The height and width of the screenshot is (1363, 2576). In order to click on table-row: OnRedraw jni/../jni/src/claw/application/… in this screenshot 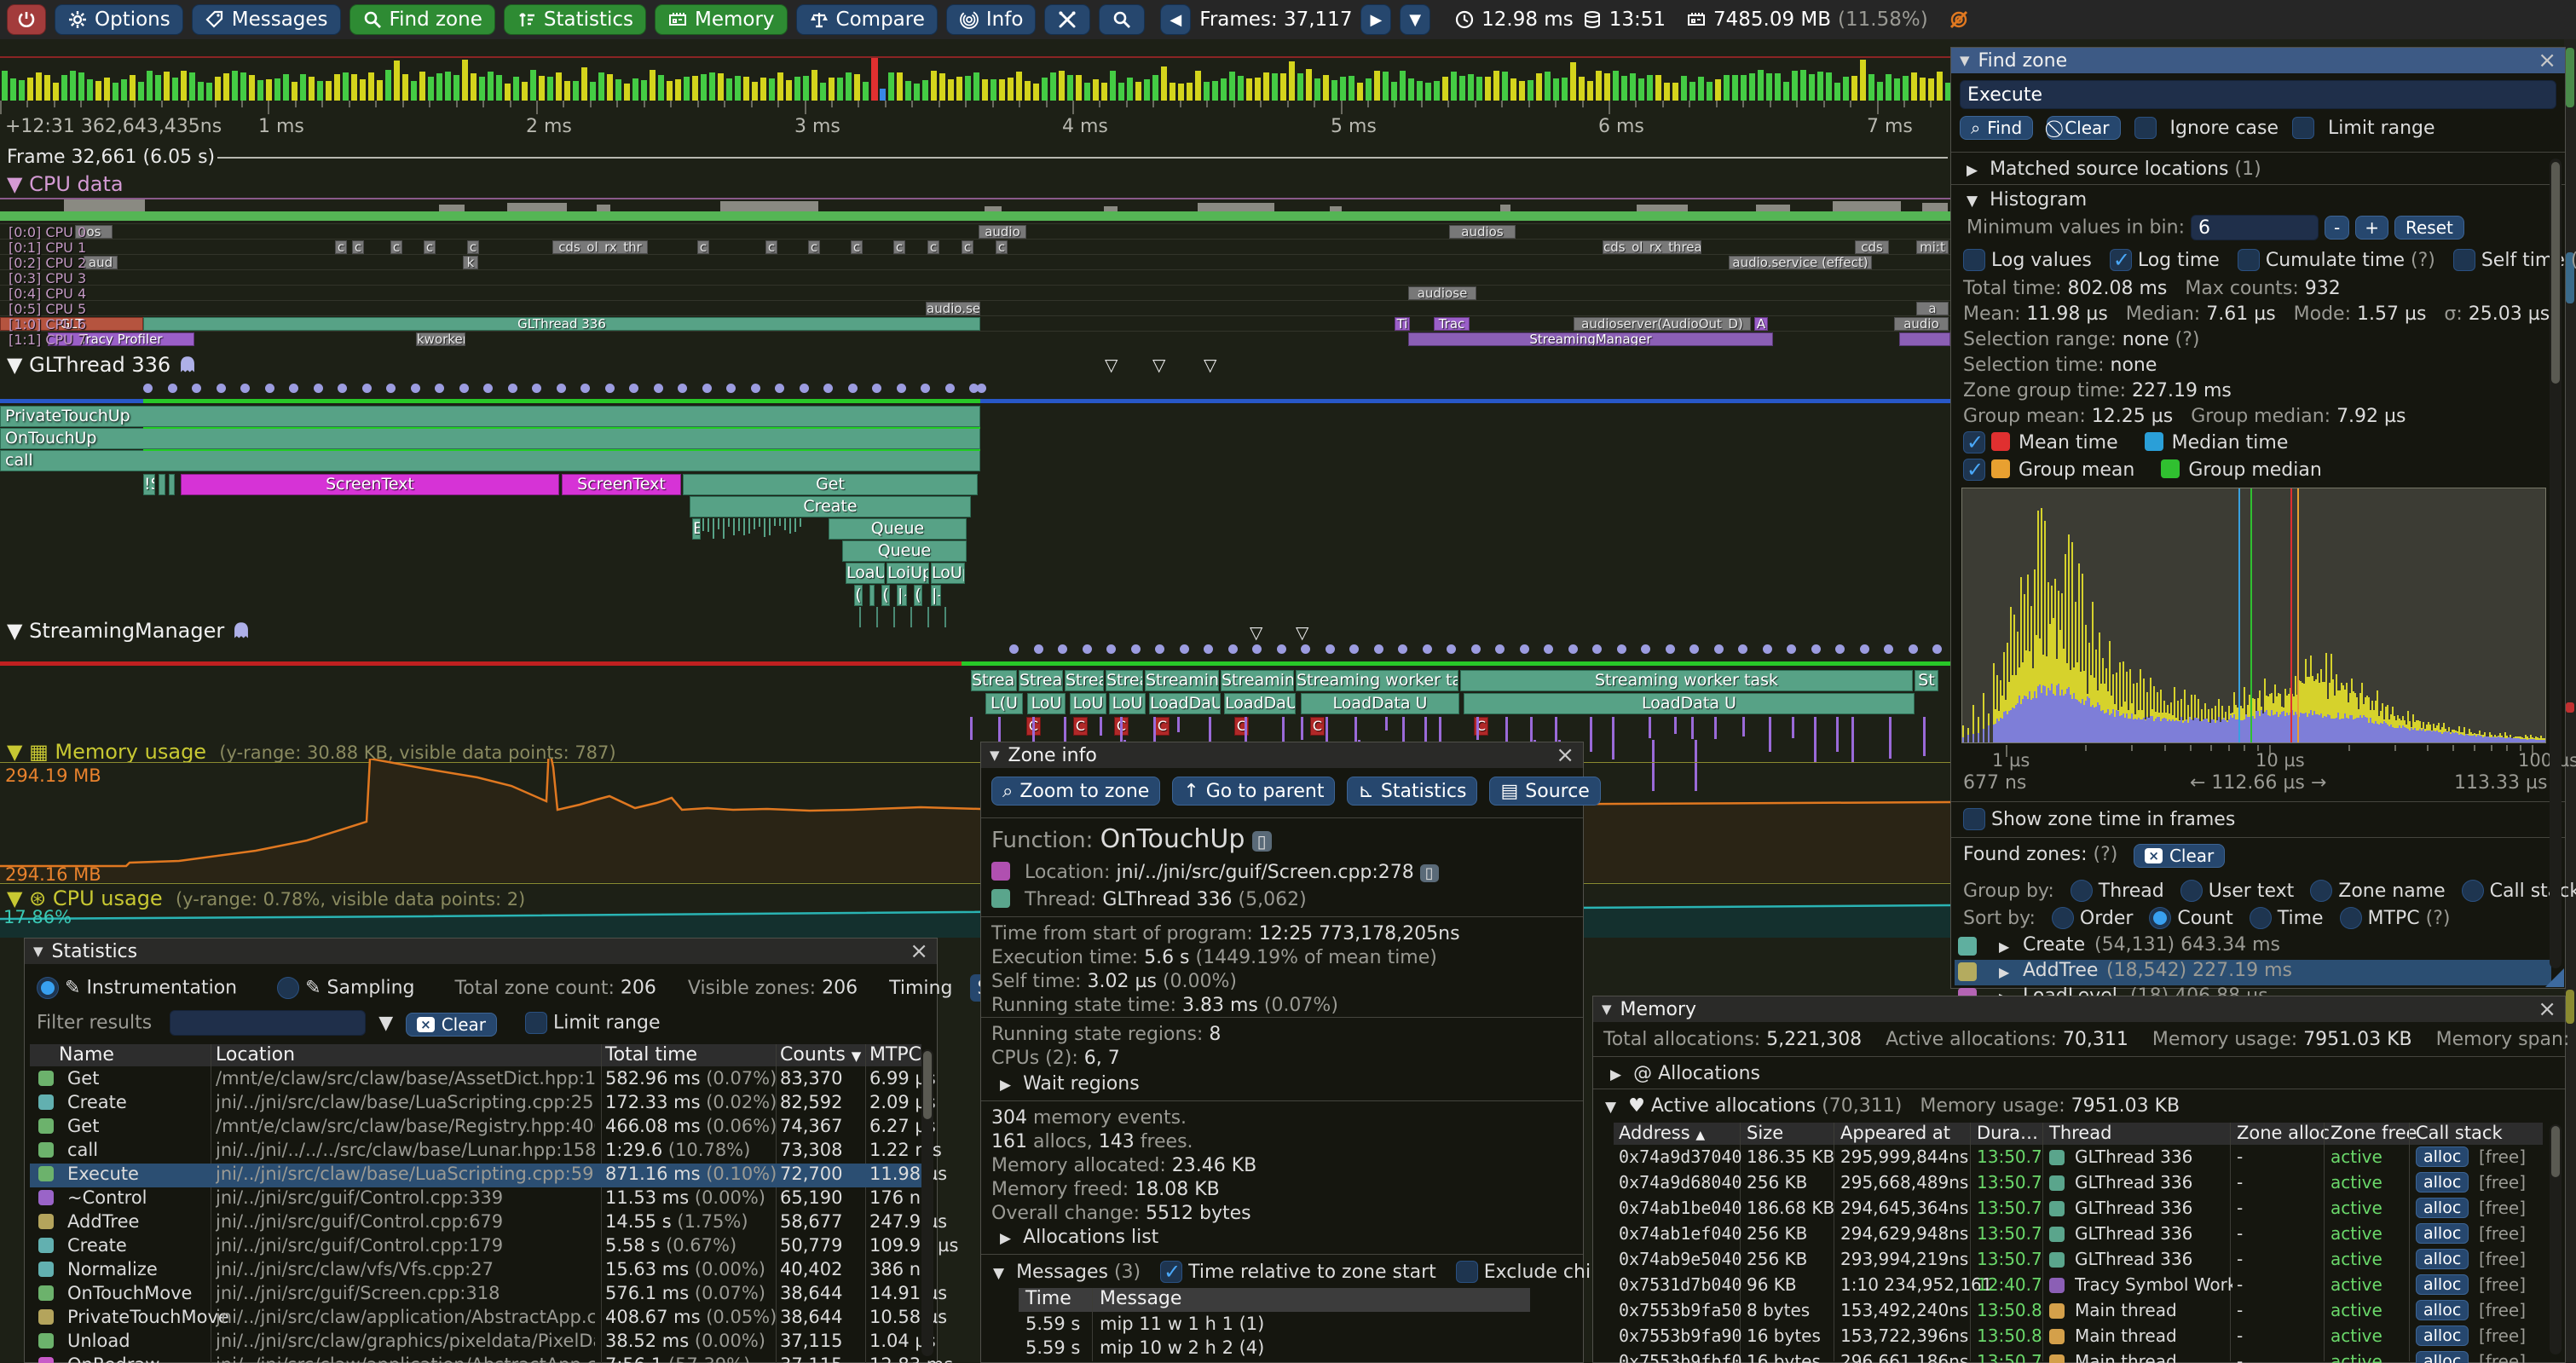, I will do `click(491, 1358)`.